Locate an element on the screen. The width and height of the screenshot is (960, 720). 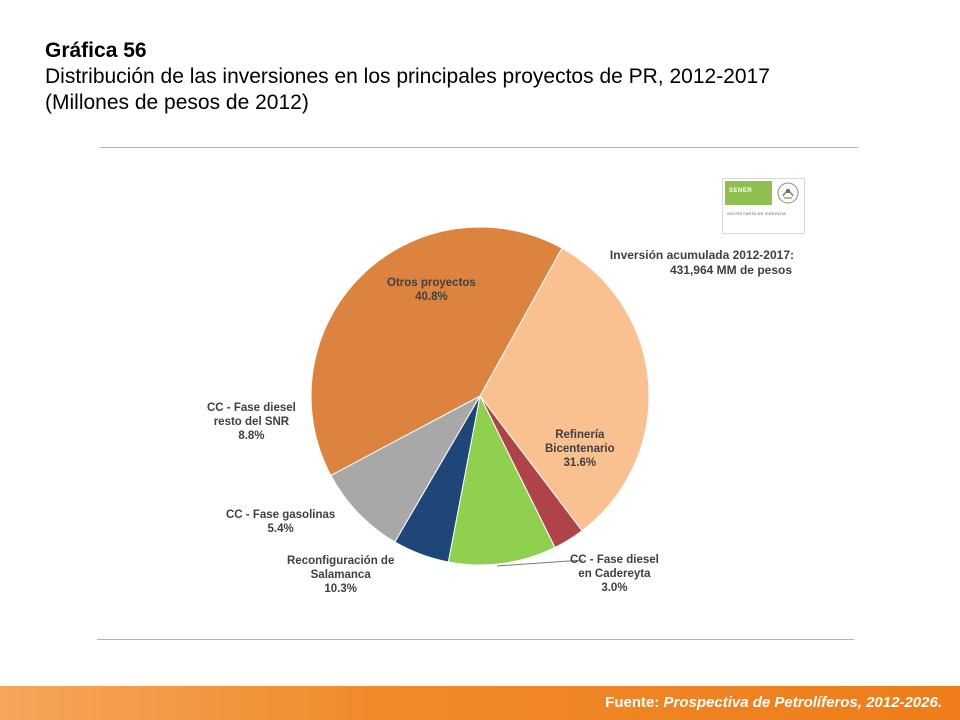
sener-logo-text: SENER is located at coordinates (741, 191).